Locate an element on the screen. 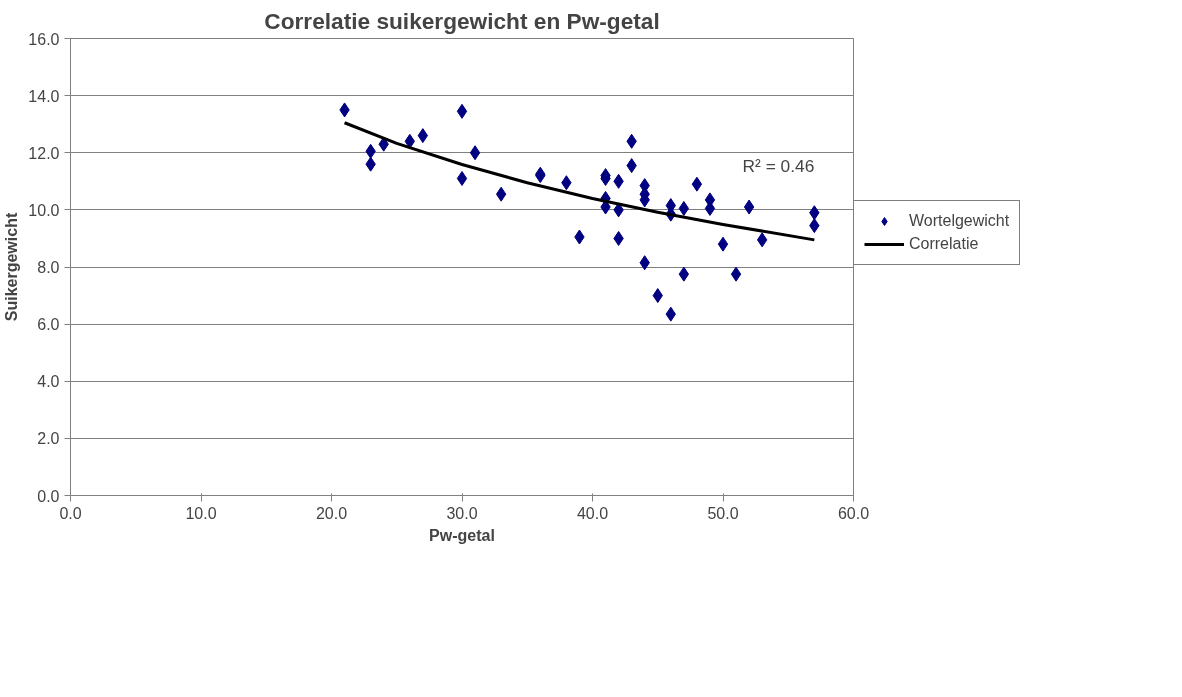 The width and height of the screenshot is (1182, 697). y-axis-title: Suikergewicht is located at coordinates (12, 267).